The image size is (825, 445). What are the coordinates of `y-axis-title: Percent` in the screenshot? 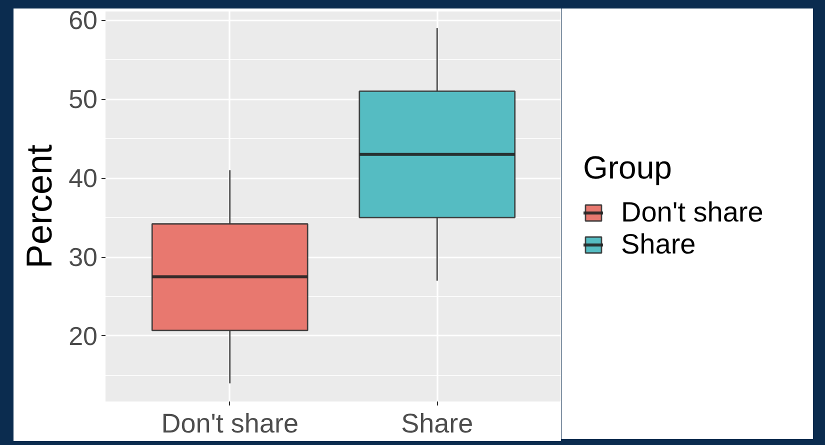 It's located at (39, 206).